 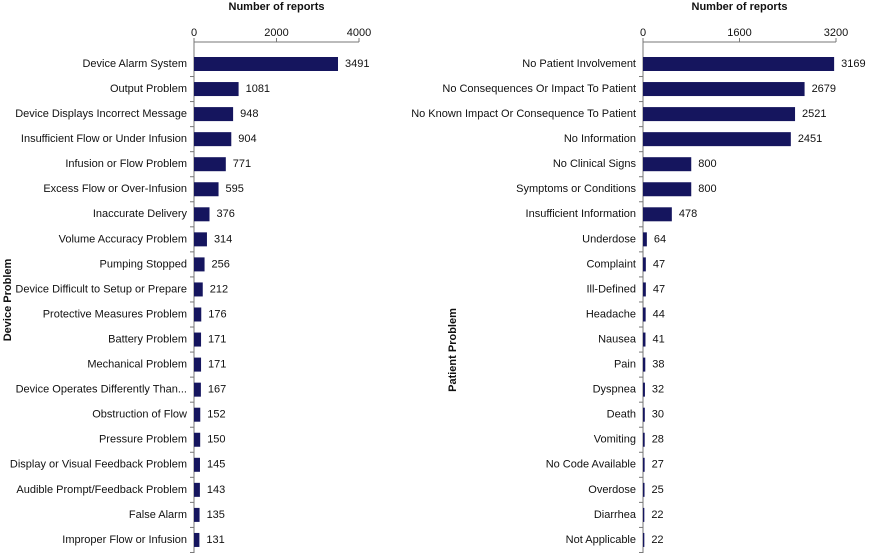 I want to click on value-label: 27, so click(x=658, y=465).